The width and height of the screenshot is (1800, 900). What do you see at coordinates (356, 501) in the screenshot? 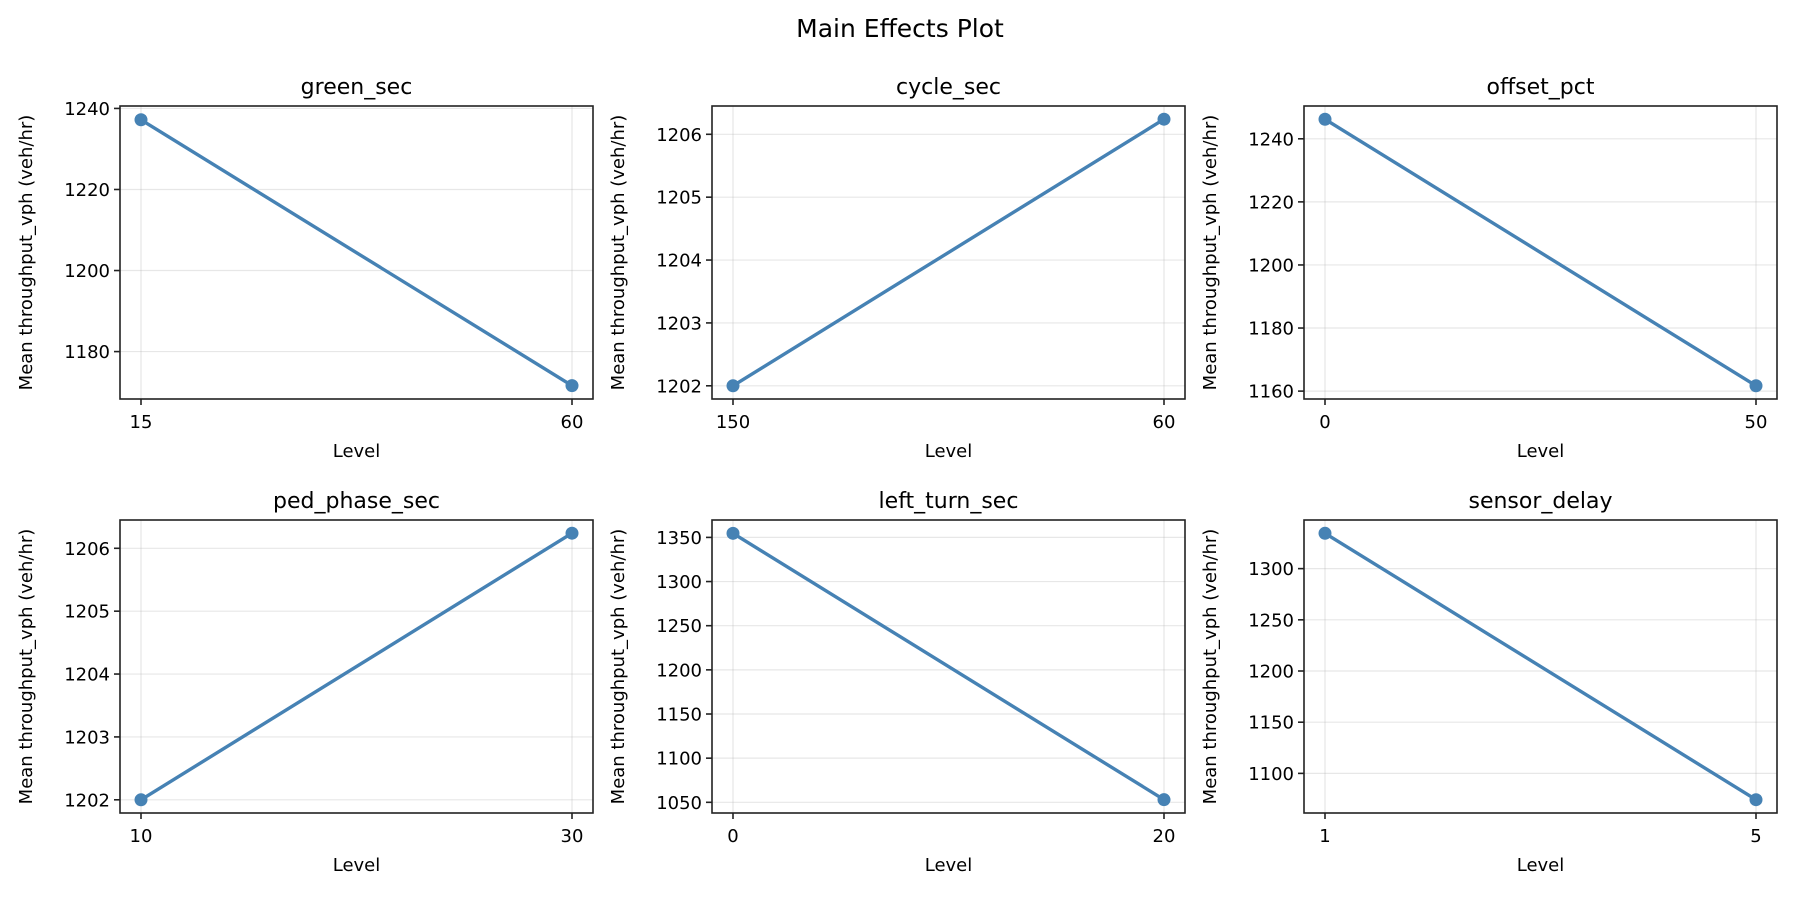
I see `subplot-title: ped_phase_sec` at bounding box center [356, 501].